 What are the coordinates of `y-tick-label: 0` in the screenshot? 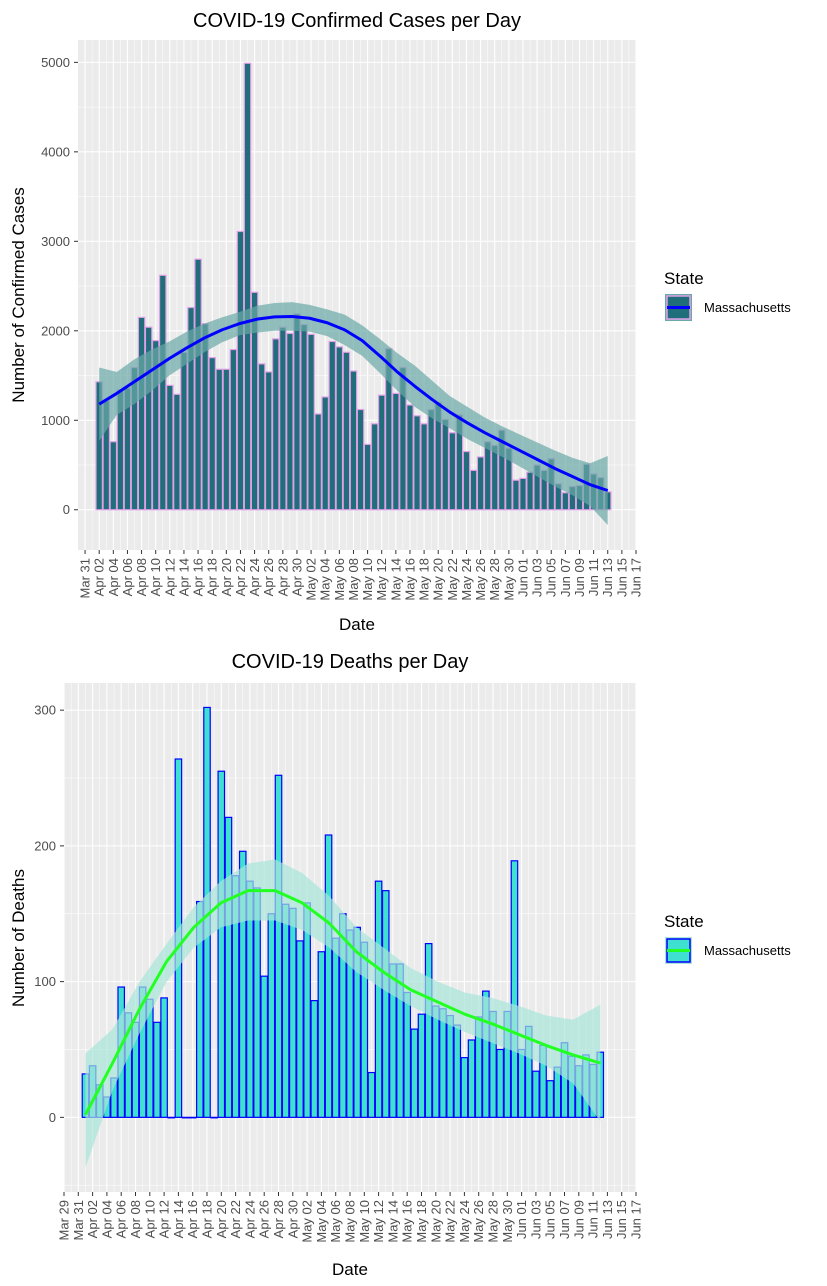 It's located at (52, 1117).